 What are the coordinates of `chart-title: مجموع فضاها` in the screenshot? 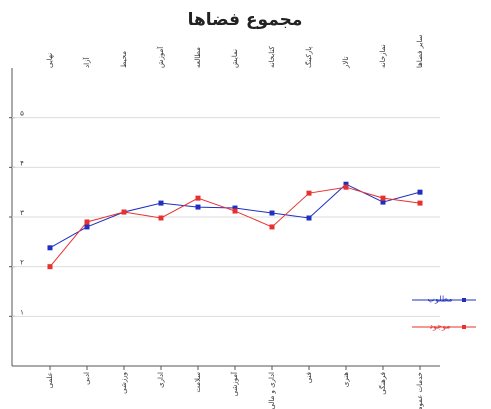 It's located at (245, 20).